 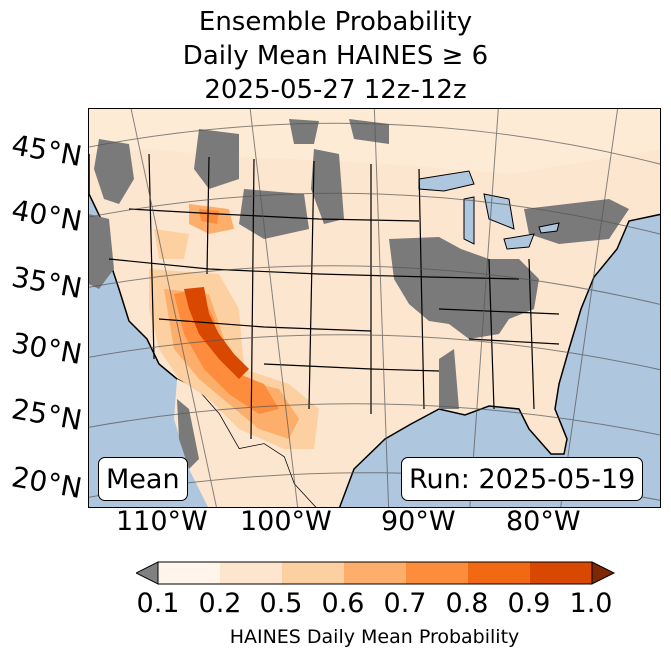 What do you see at coordinates (47, 283) in the screenshot?
I see `lat-label-35: 35°N` at bounding box center [47, 283].